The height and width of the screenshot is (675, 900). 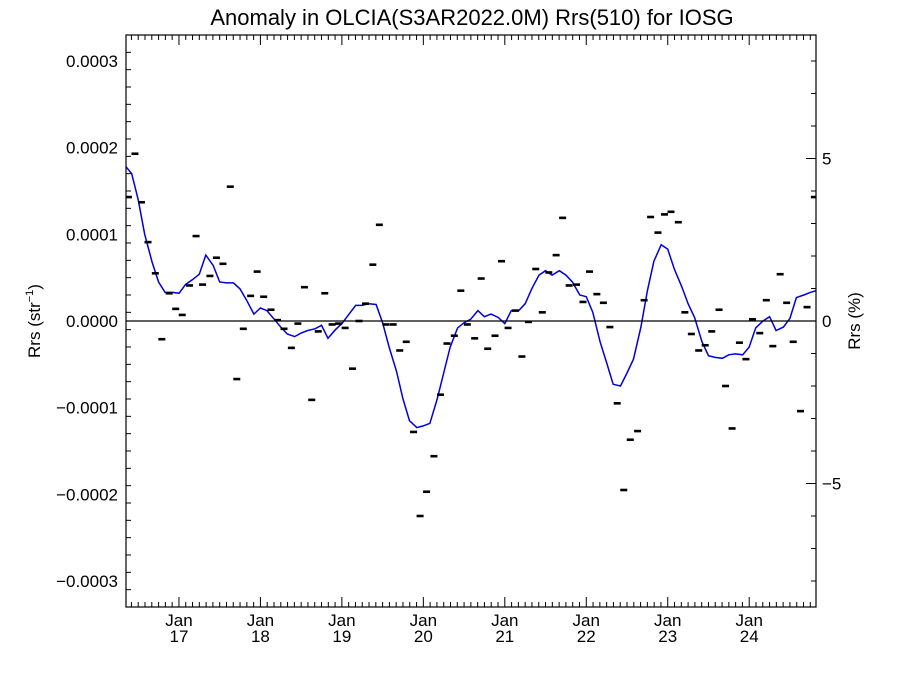 I want to click on left-axis-label-main: Rrs (str, so click(x=34, y=330).